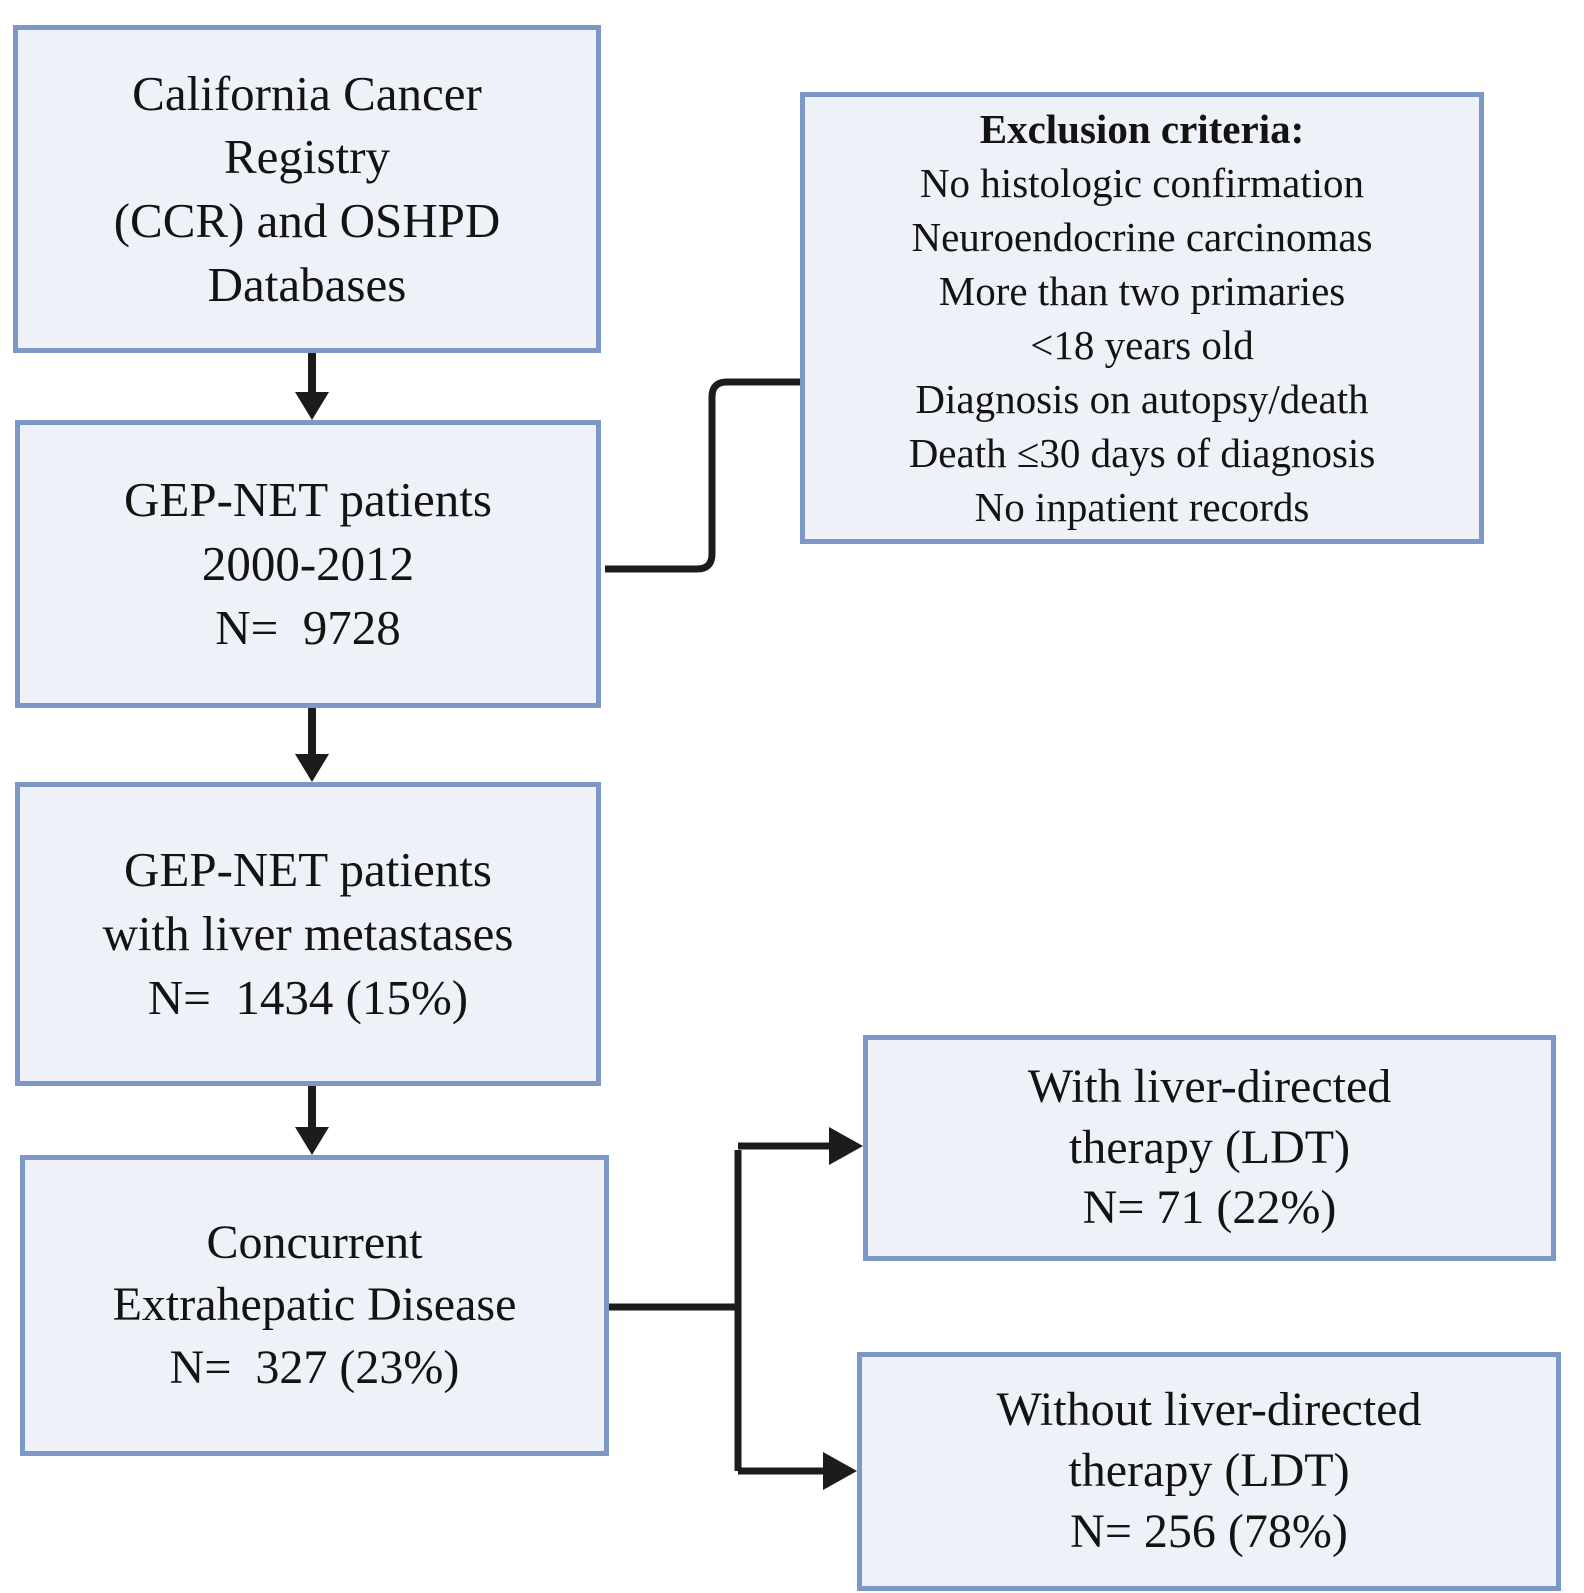 The image size is (1584, 1593). Describe the element at coordinates (1209, 1531) in the screenshot. I see `node-line: N= 256 (78%)` at that location.